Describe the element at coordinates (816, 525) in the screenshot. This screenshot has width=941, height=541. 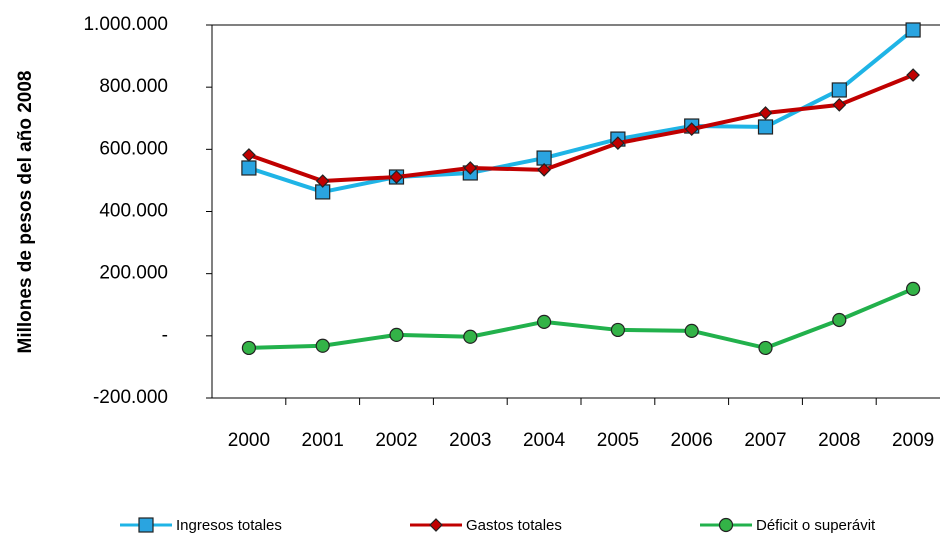
I see `legend-label: Déficit o superávit` at that location.